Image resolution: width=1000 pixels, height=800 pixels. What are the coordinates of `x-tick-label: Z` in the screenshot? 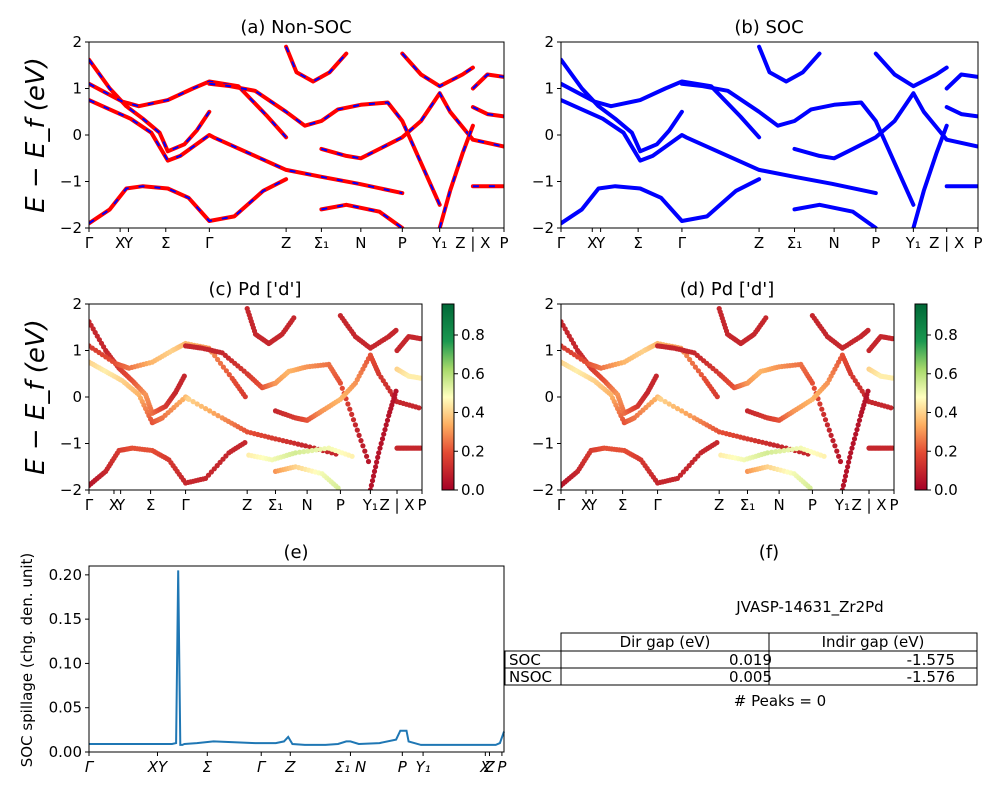 It's located at (489, 767).